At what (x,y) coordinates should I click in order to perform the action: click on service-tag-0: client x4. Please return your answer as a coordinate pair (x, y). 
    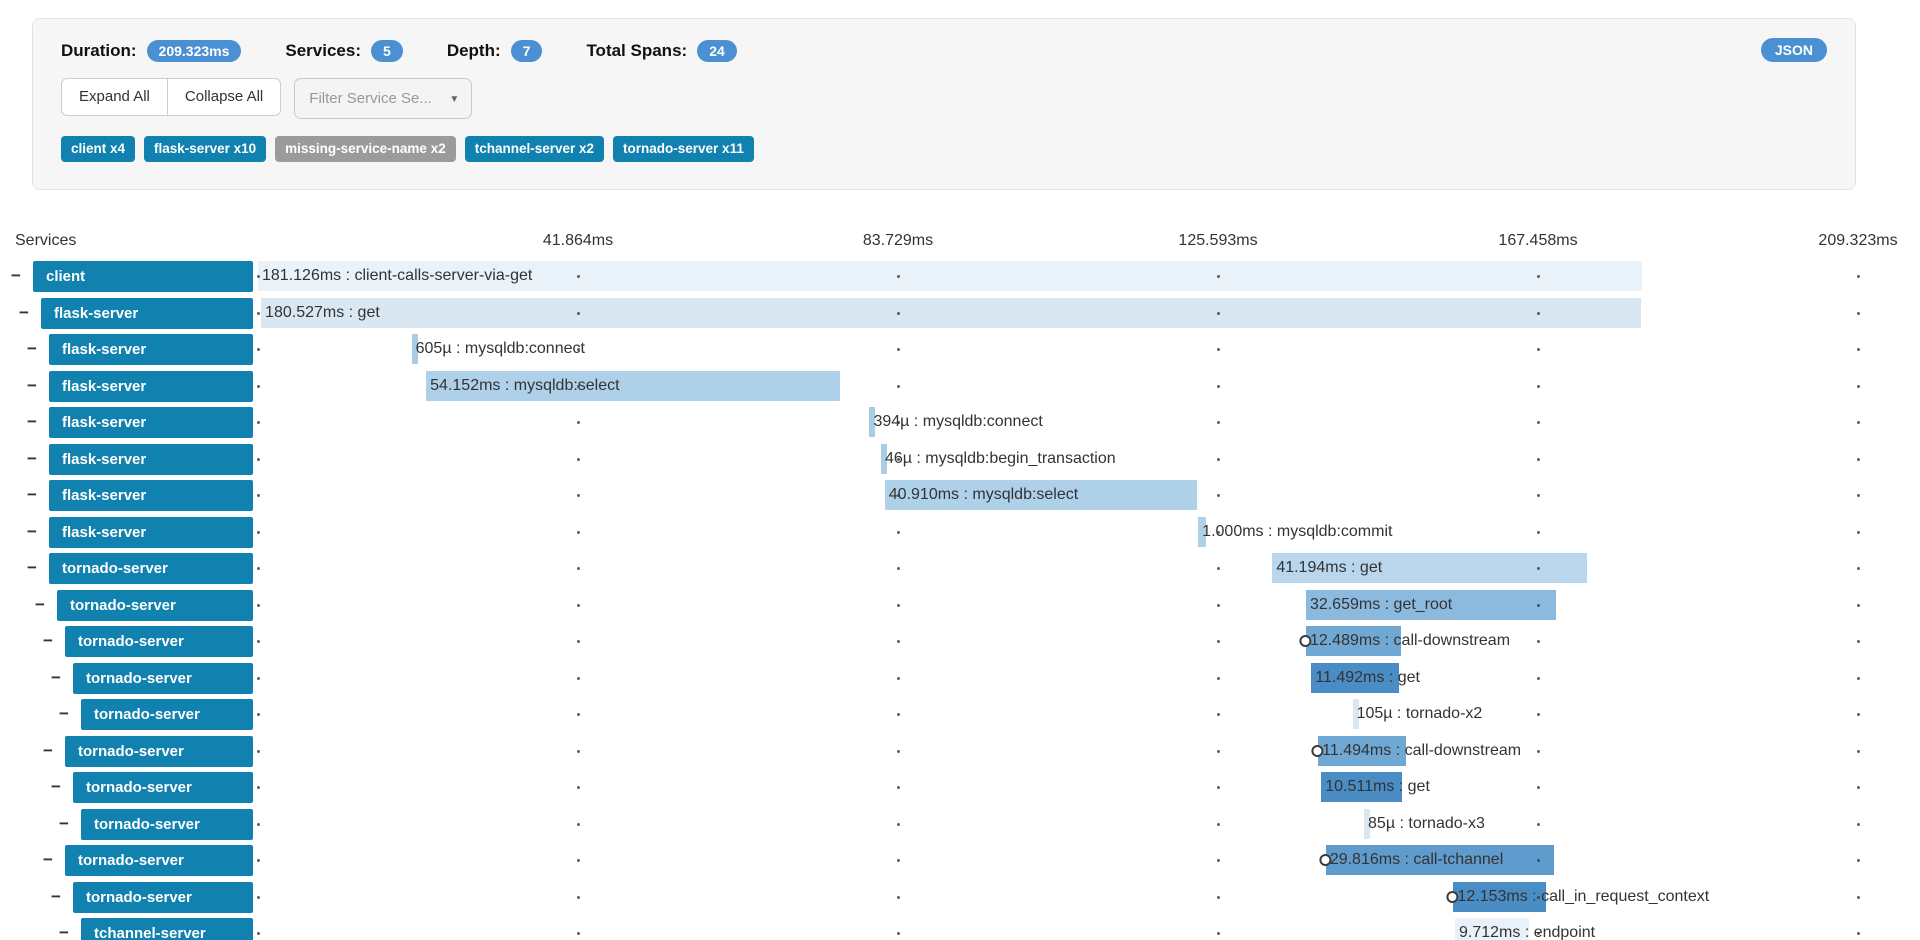
    Looking at the image, I should click on (98, 149).